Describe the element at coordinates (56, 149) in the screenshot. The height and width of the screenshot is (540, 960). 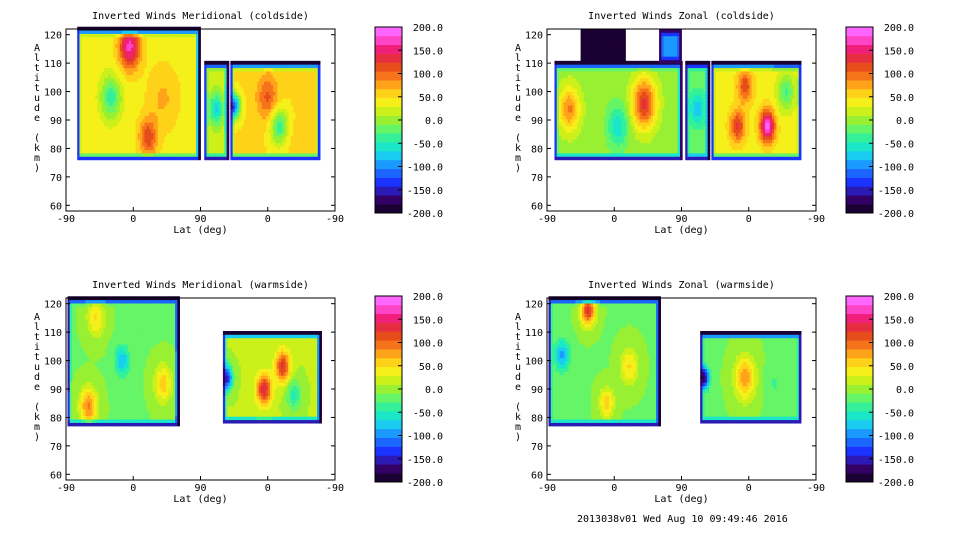
I see `y-tick-label: 80` at that location.